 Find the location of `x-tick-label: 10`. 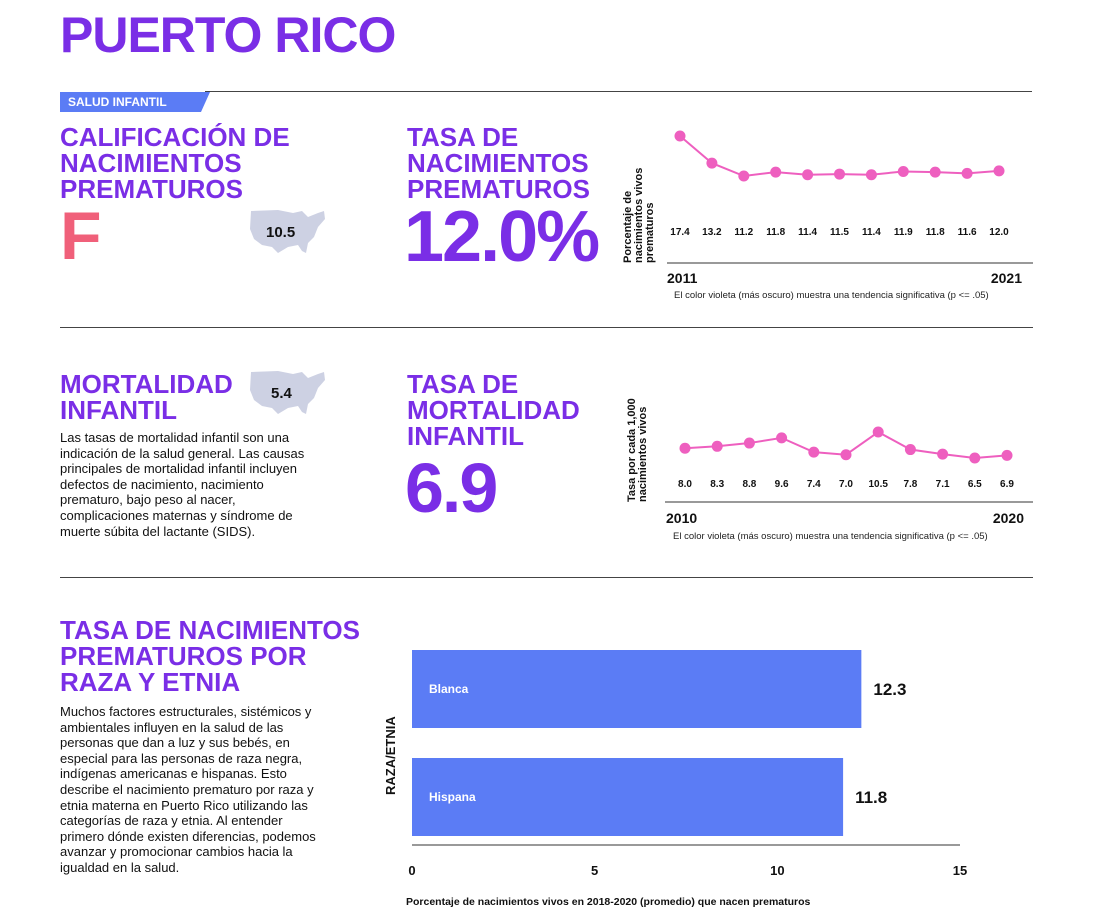

x-tick-label: 10 is located at coordinates (777, 870).